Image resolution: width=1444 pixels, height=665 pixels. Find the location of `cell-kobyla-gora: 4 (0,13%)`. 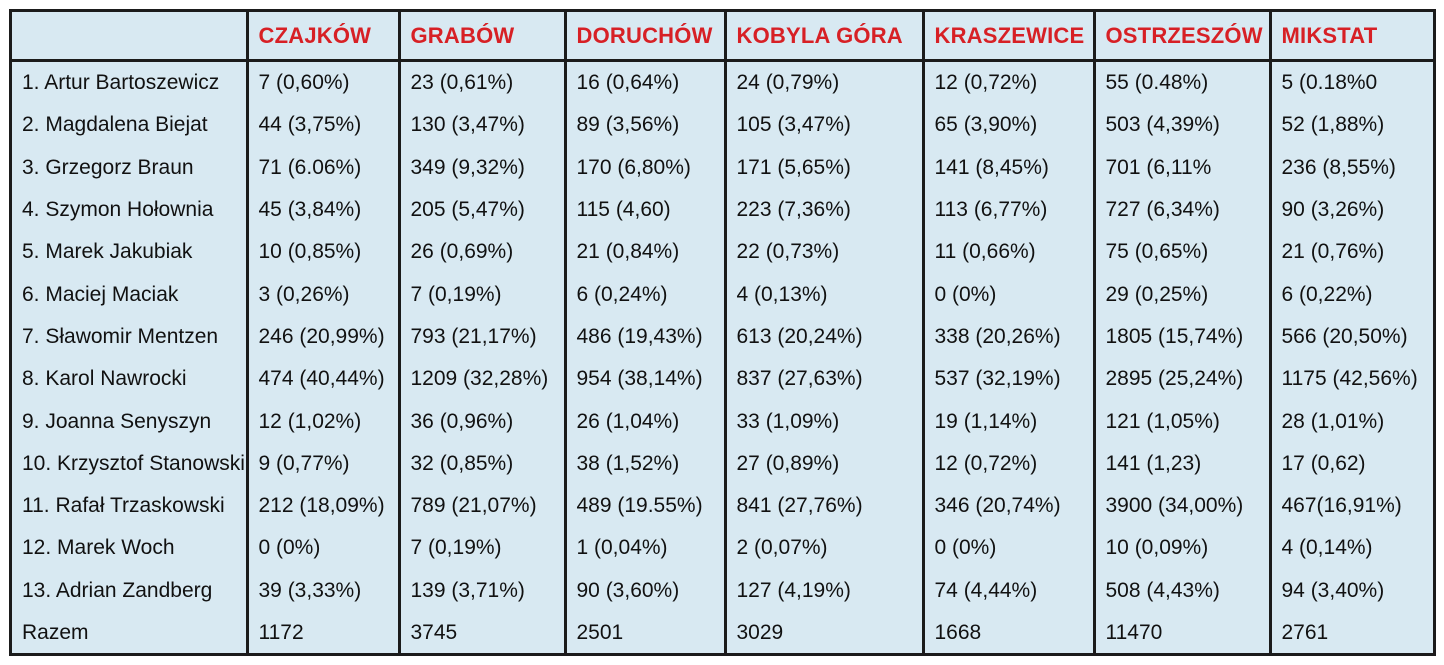

cell-kobyla-gora: 4 (0,13%) is located at coordinates (825, 294).